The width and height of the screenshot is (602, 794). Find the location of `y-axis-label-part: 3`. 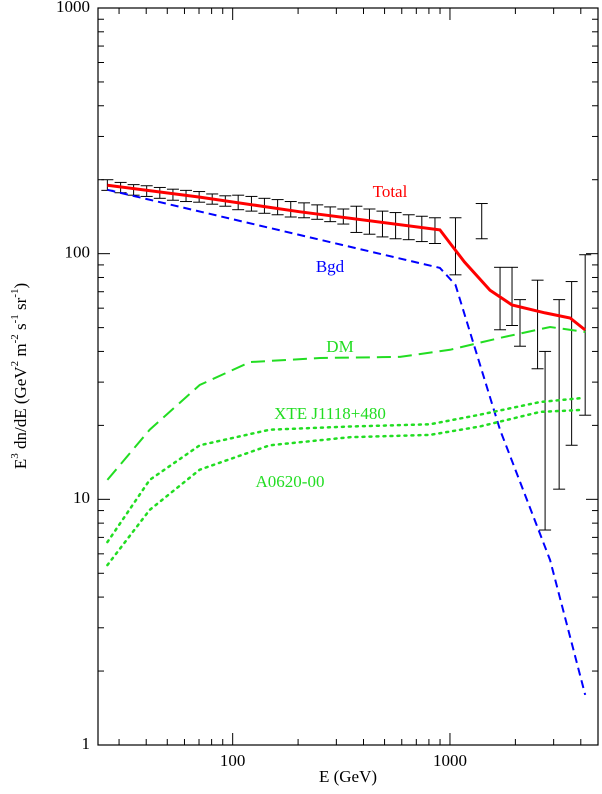

y-axis-label-part: 3 is located at coordinates (15, 456).